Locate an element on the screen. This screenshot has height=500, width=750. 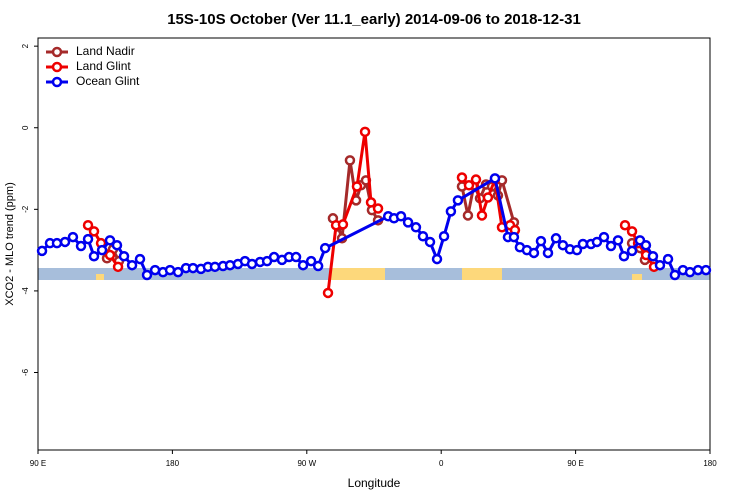
y-axis-label: XCO2 - MLO trend (ppm) is located at coordinates (10, 243).